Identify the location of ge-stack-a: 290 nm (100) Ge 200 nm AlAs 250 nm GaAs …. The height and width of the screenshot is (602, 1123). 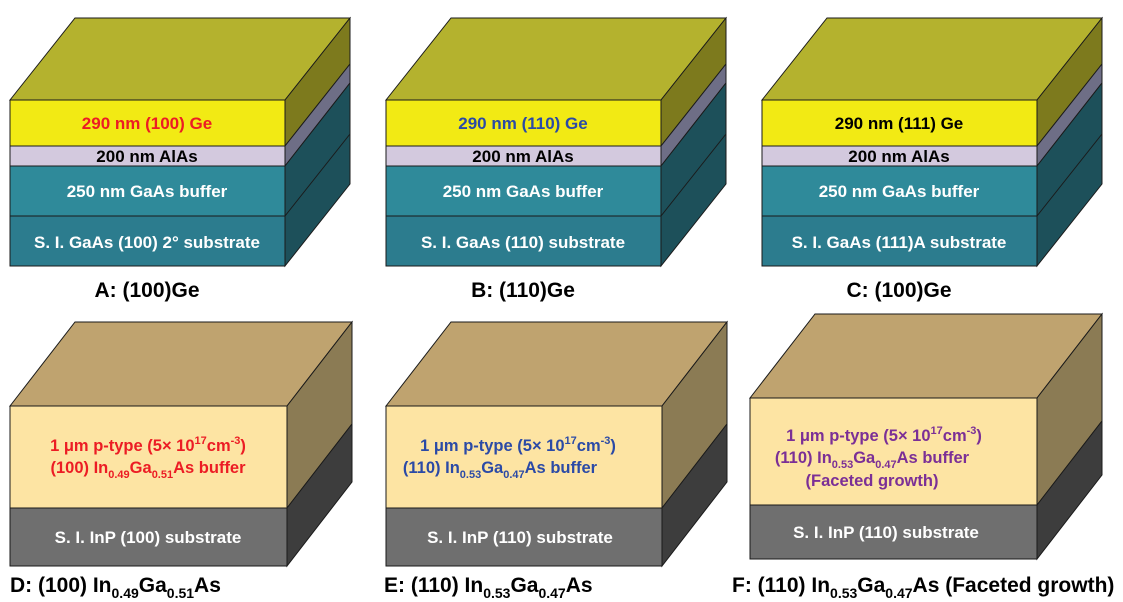
(180, 159).